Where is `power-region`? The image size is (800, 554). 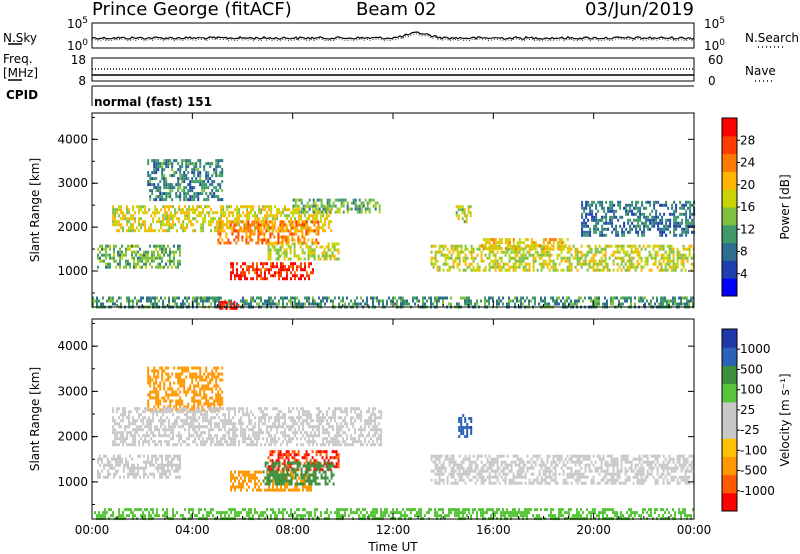
power-region is located at coordinates (222, 219).